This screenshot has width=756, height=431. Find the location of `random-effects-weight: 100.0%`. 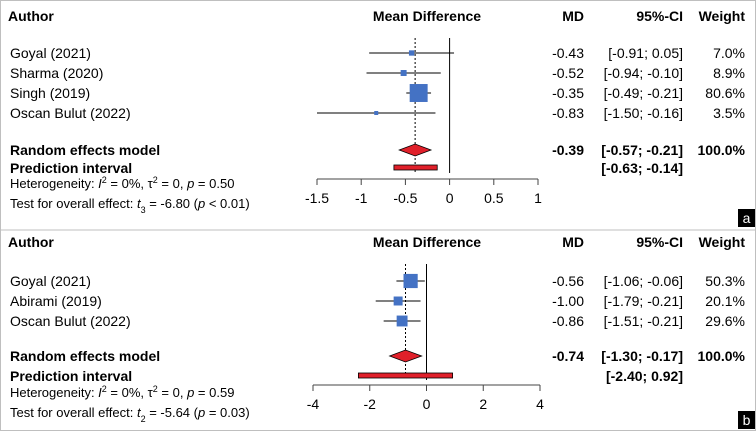

random-effects-weight: 100.0% is located at coordinates (722, 356).